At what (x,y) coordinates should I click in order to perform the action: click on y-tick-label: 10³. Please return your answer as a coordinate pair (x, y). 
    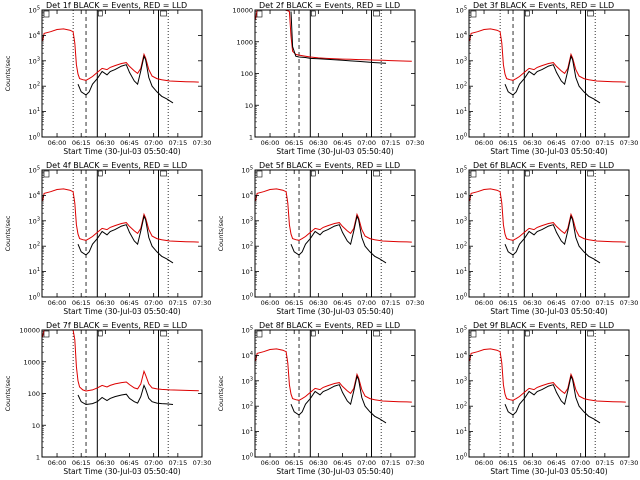
    Looking at the image, I should click on (34, 60).